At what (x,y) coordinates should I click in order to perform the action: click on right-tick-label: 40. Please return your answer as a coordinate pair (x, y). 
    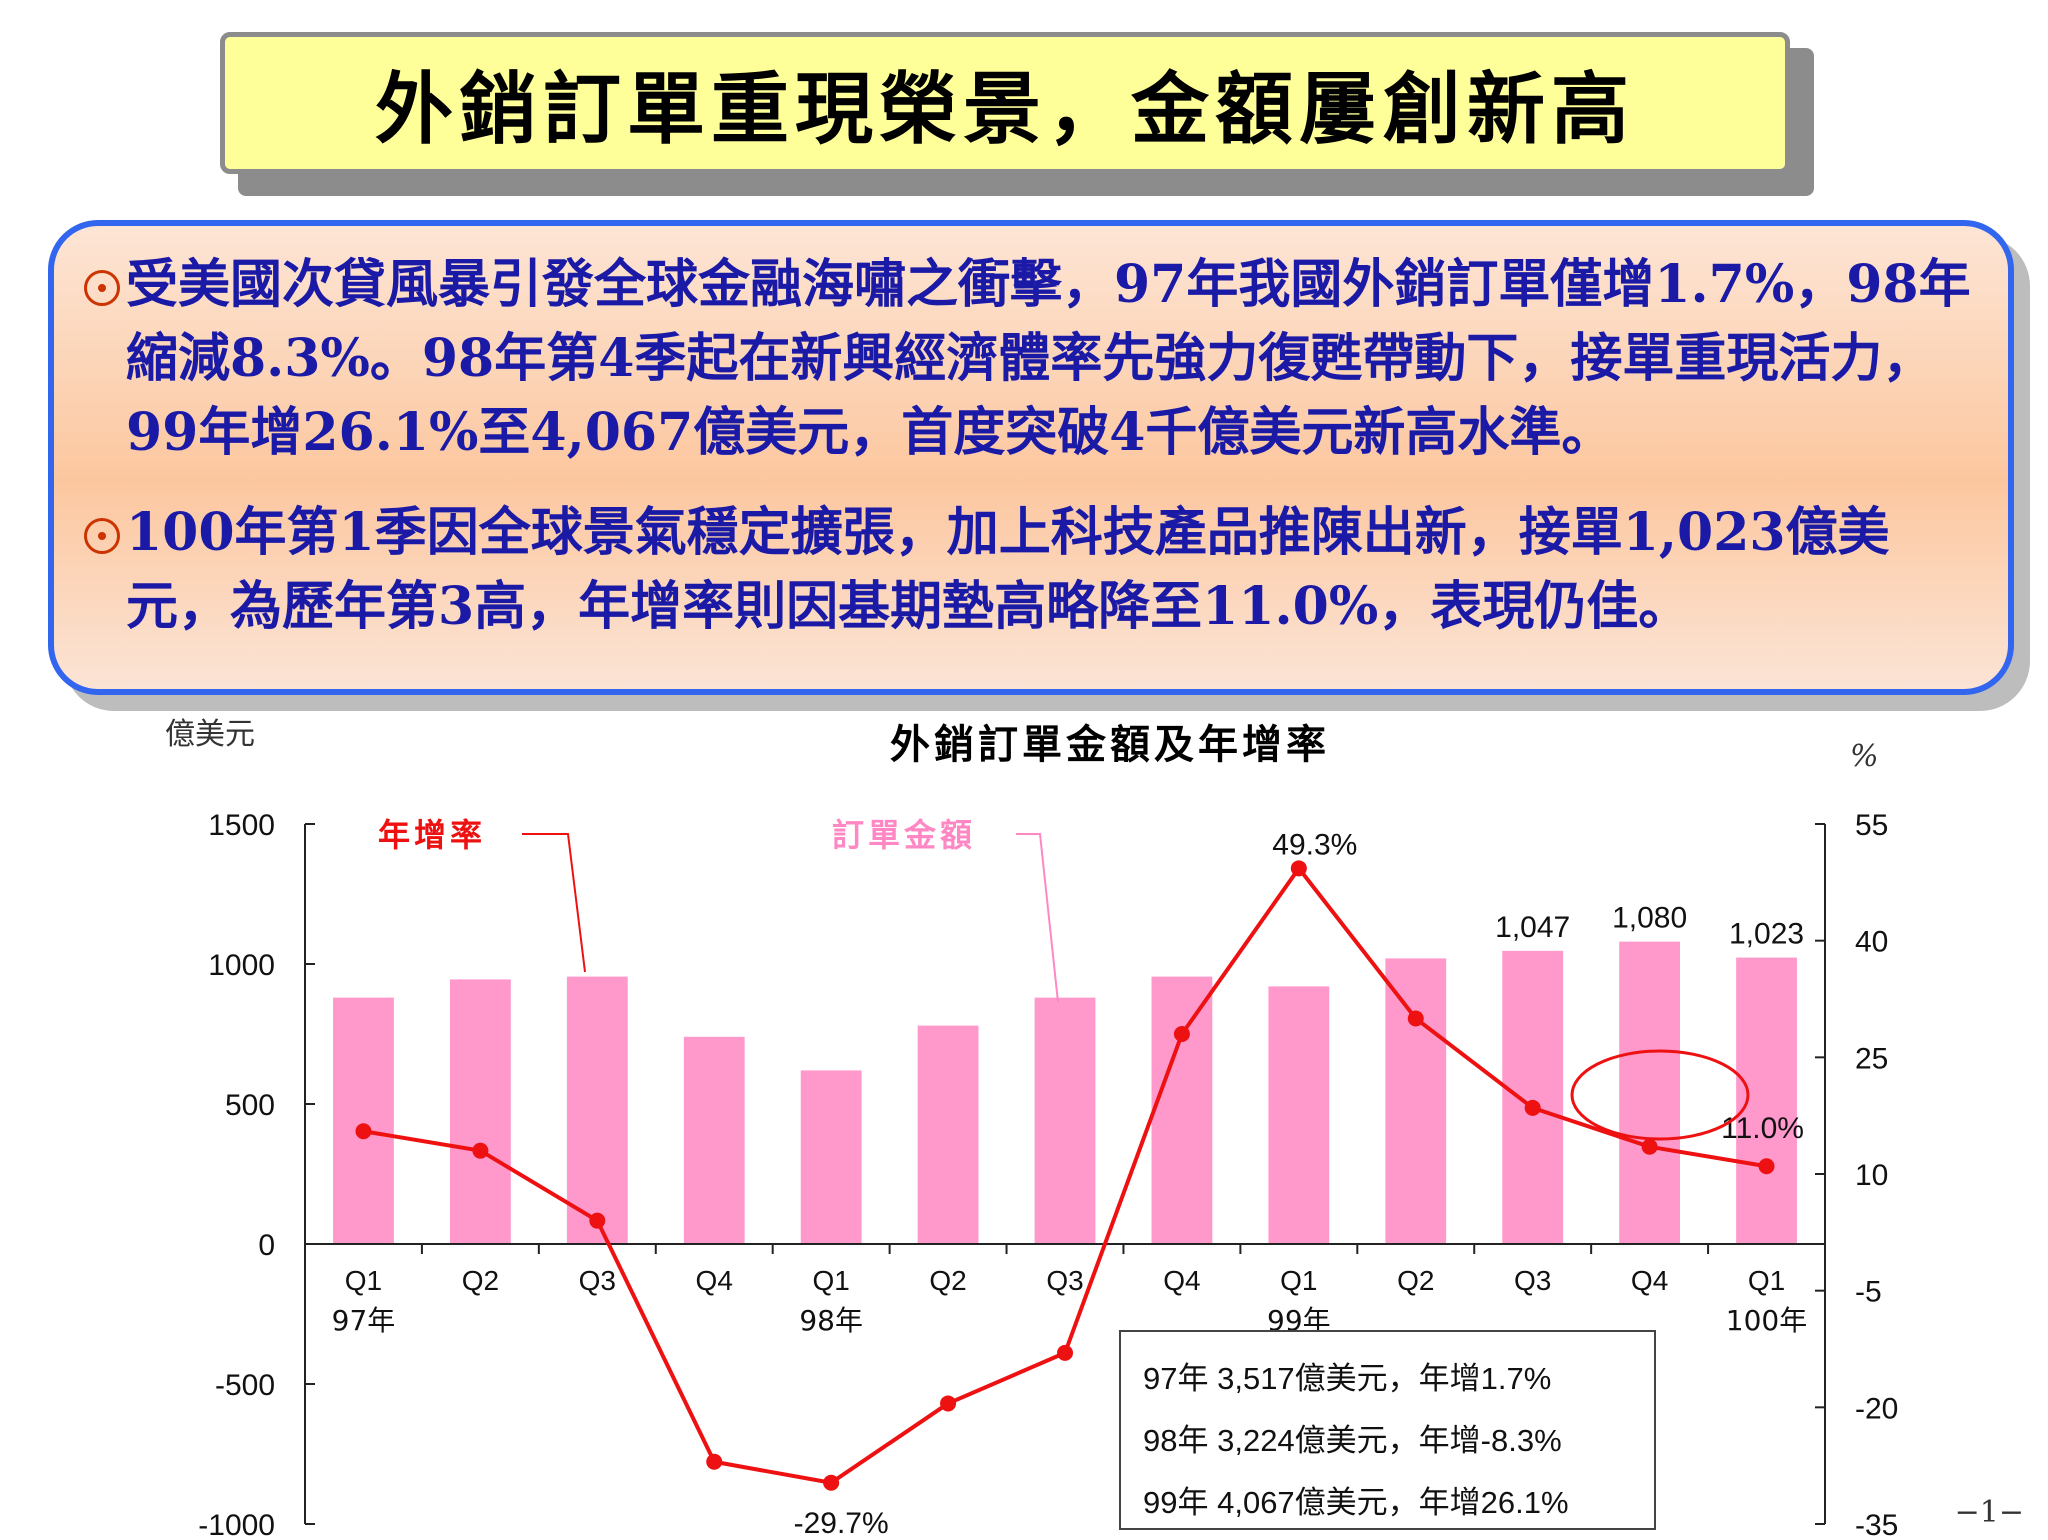
    Looking at the image, I should click on (1871, 942).